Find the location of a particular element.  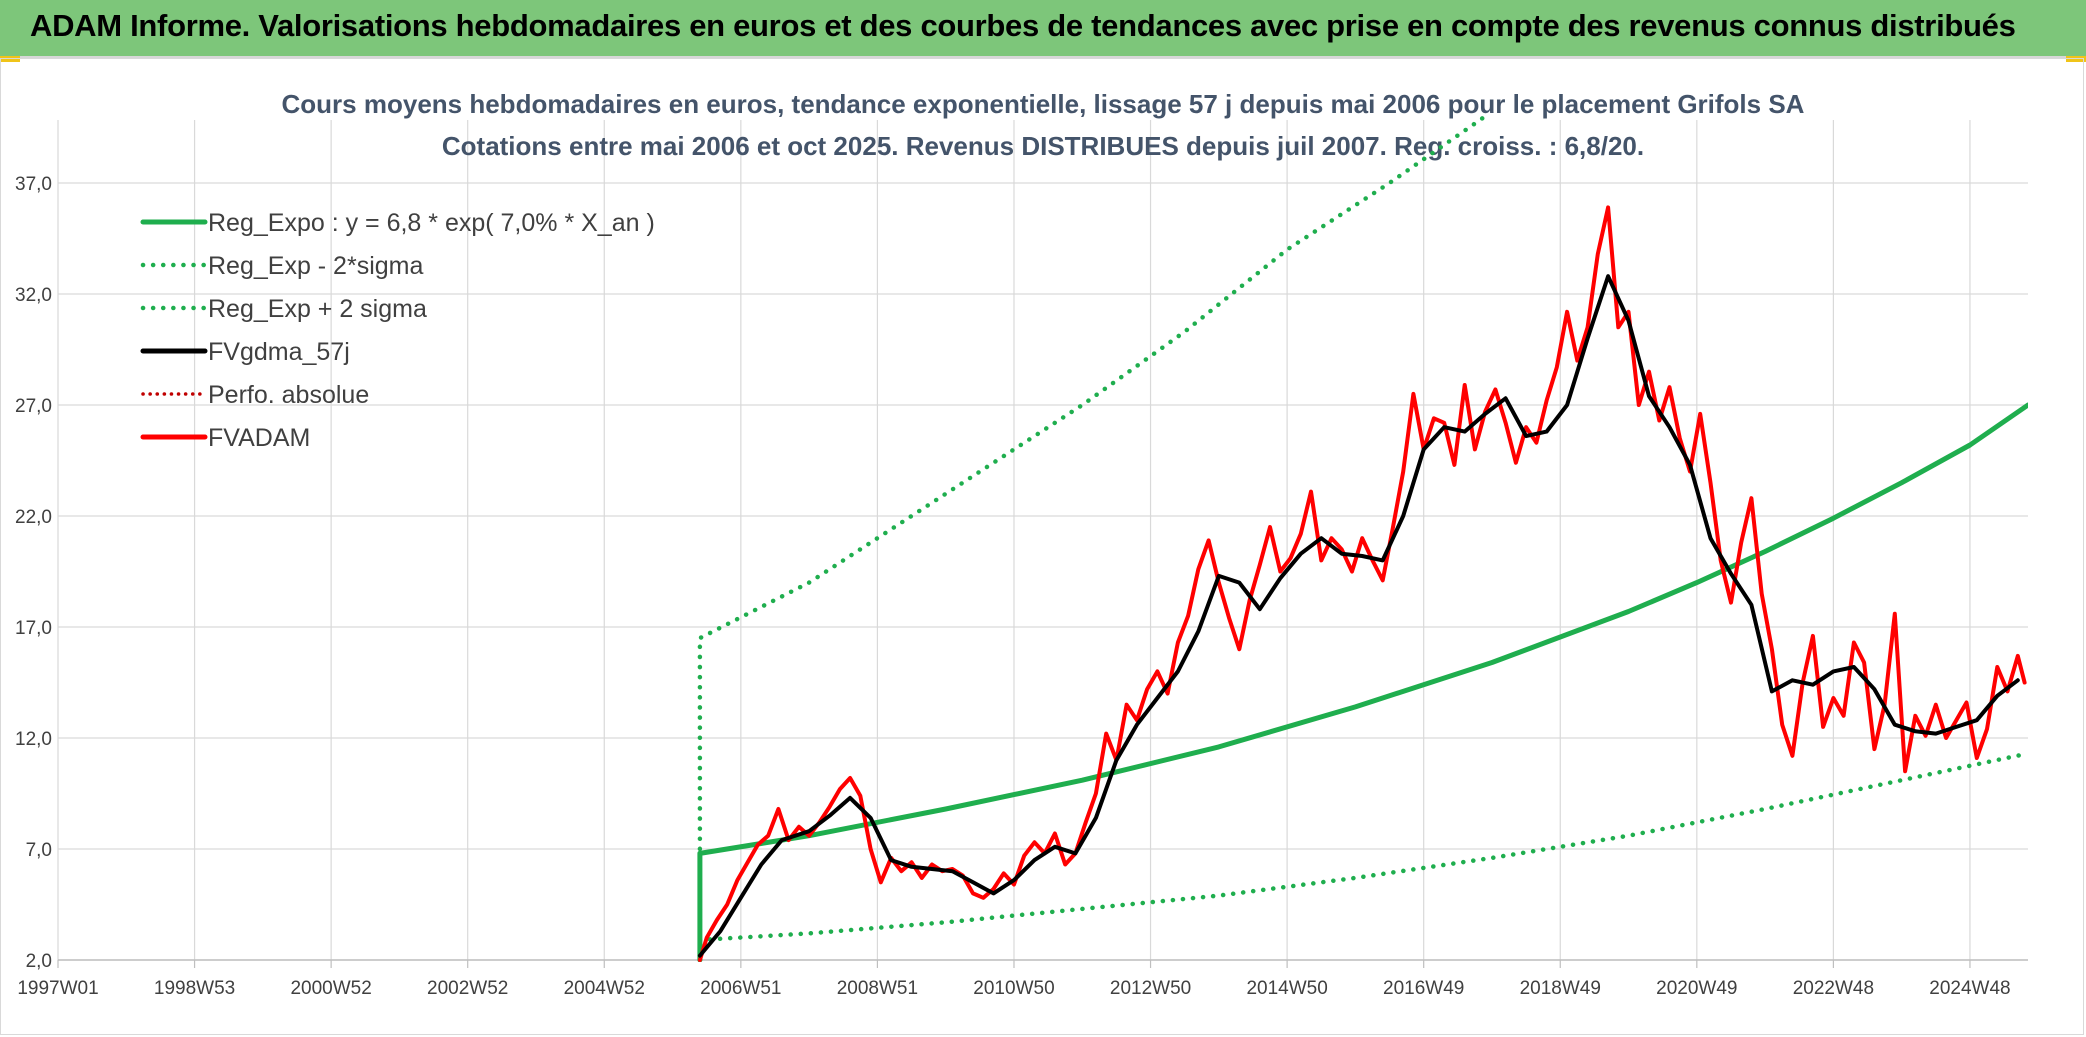

corner-mark-left is located at coordinates (10, 59).